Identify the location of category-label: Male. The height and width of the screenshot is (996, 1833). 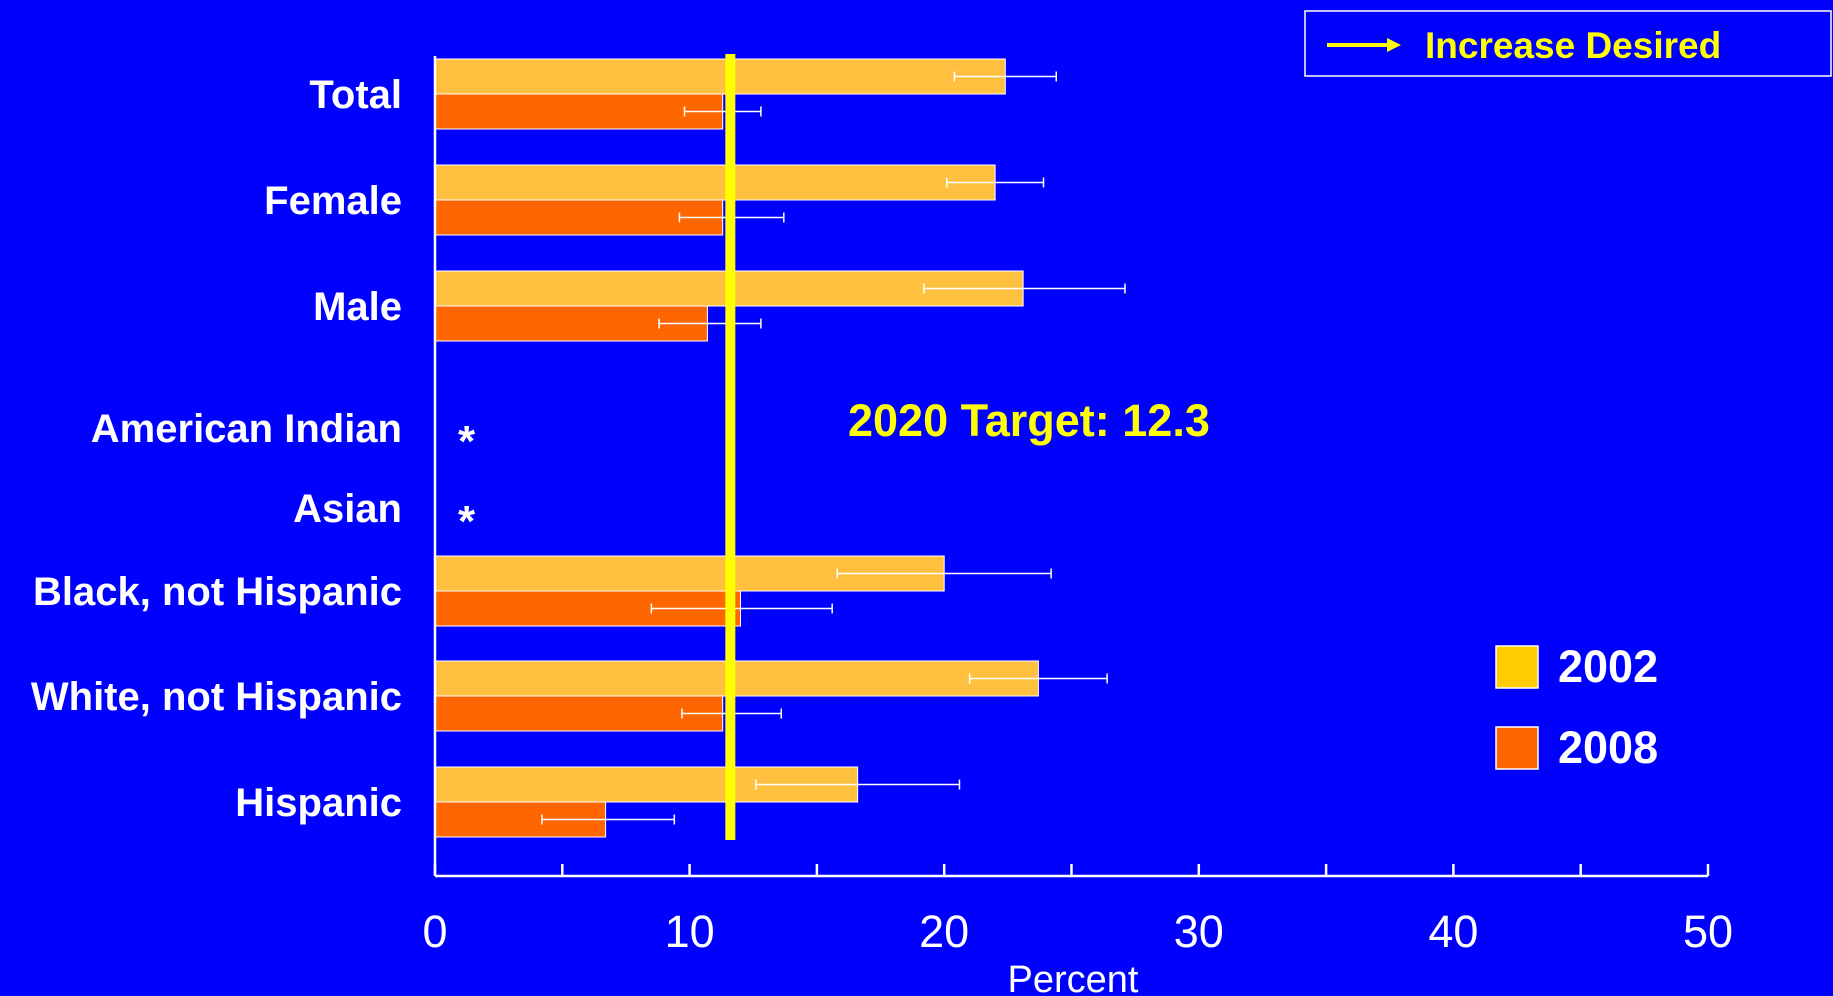
(357, 307).